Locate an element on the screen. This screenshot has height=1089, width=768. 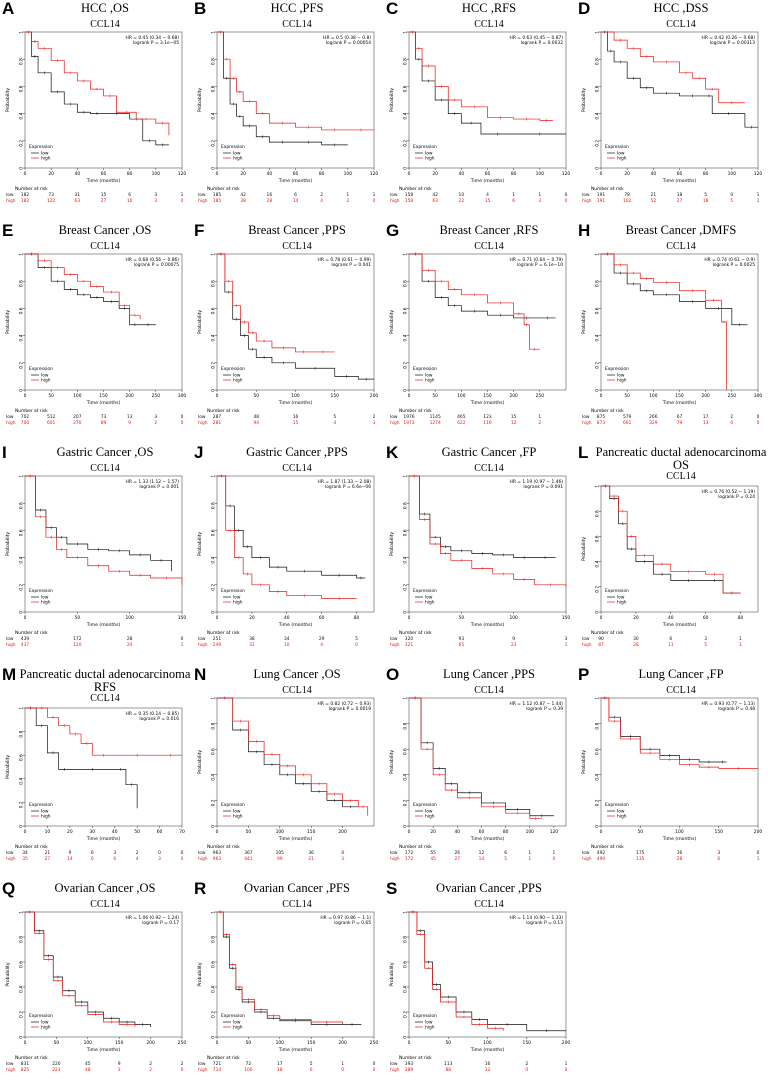
x-tick-label: 100 is located at coordinates (129, 618).